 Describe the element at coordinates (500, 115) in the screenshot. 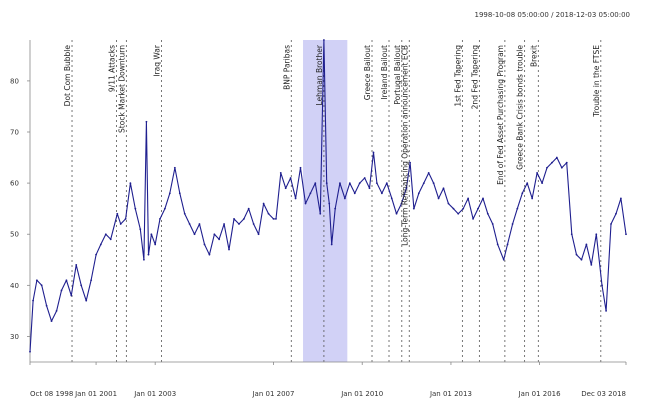

I see `event-label: End of Fed Asset Purchasing Program` at that location.